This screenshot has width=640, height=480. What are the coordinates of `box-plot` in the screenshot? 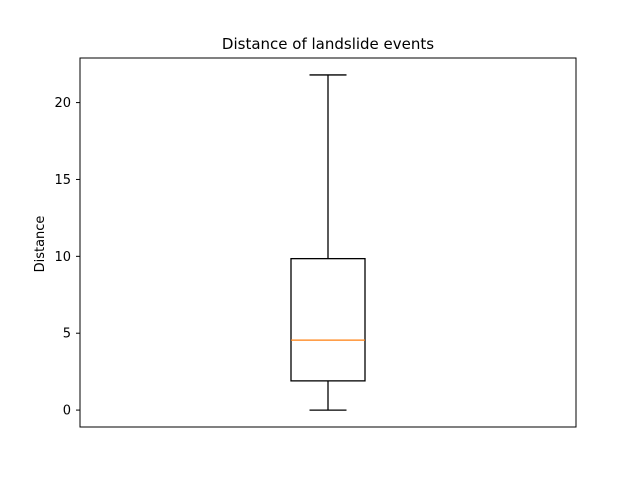 It's located at (328, 242).